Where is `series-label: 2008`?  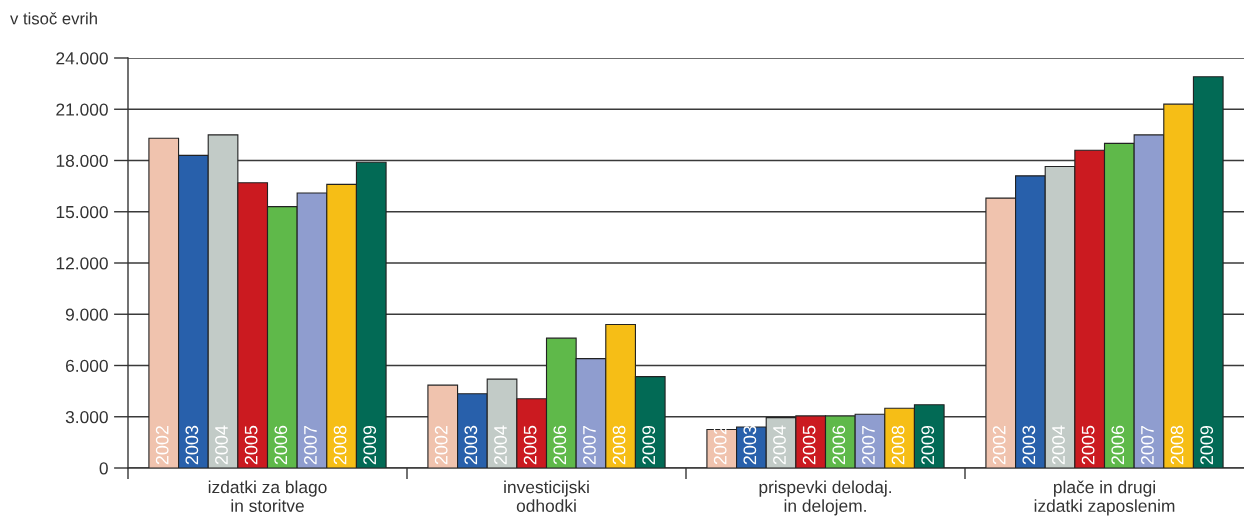
series-label: 2008 is located at coordinates (340, 445).